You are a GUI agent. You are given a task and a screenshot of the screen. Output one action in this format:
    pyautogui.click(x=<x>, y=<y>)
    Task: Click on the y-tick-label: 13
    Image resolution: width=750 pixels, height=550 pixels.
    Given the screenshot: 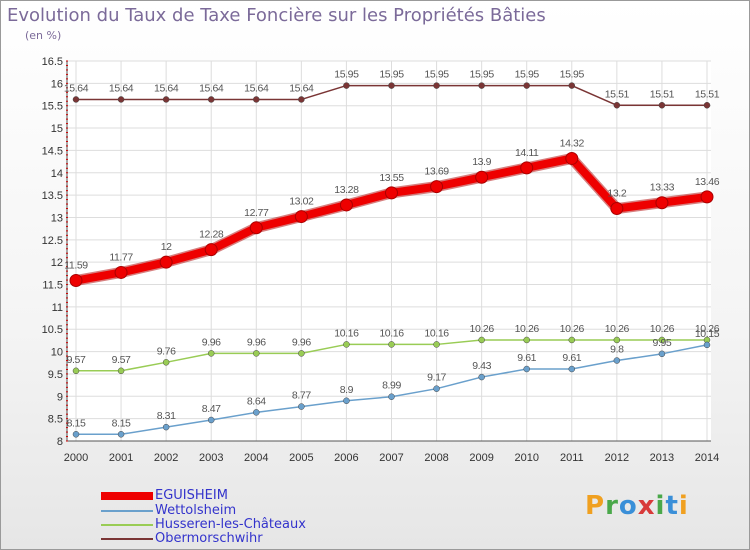 What is the action you would take?
    pyautogui.click(x=57, y=218)
    